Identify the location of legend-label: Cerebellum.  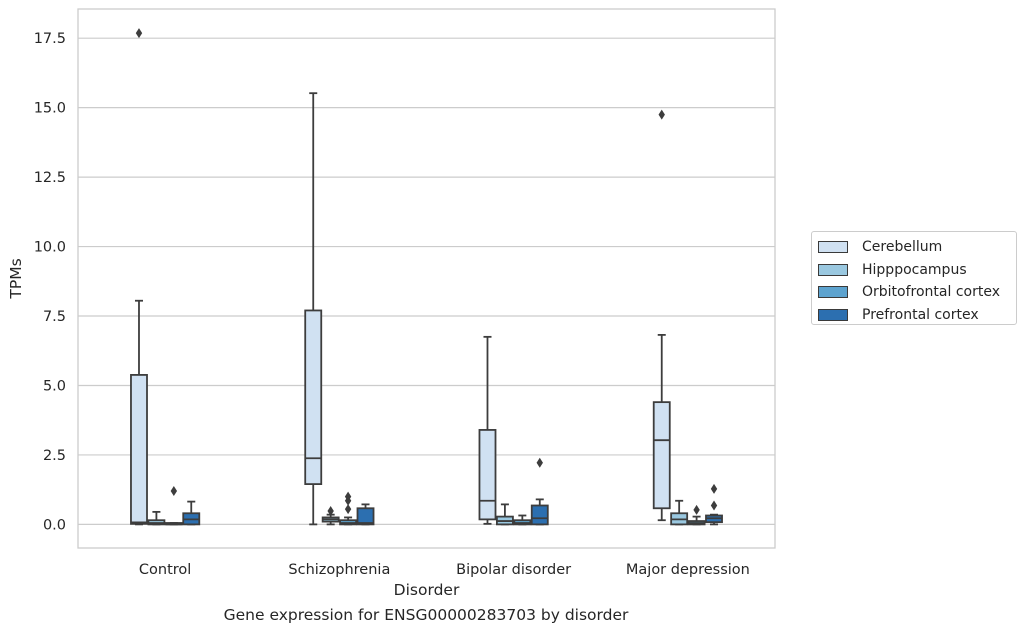
(902, 247).